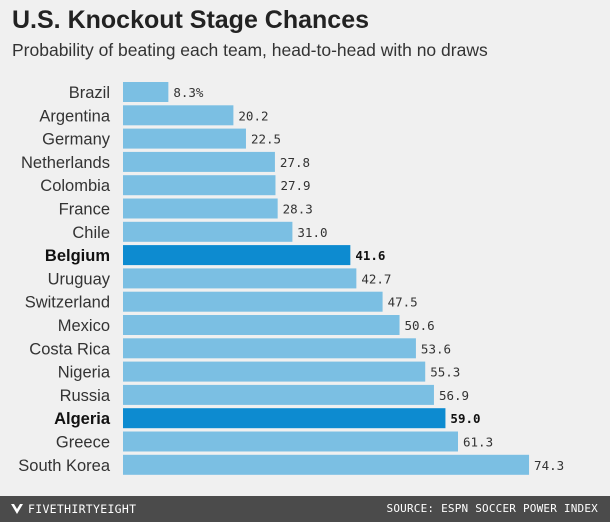  Describe the element at coordinates (253, 115) in the screenshot. I see `value-label: 20.2` at that location.